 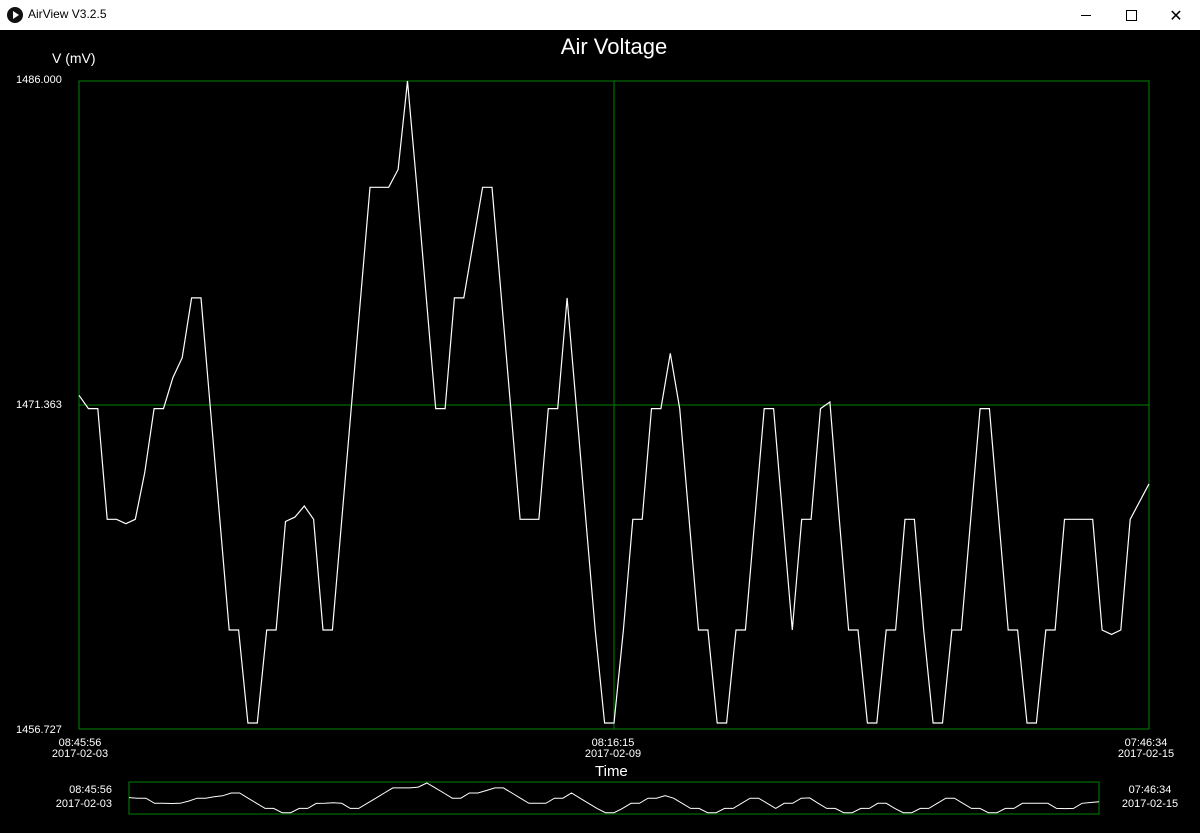 I want to click on x-tick-middle-date: 2017-02-09, so click(x=613, y=754).